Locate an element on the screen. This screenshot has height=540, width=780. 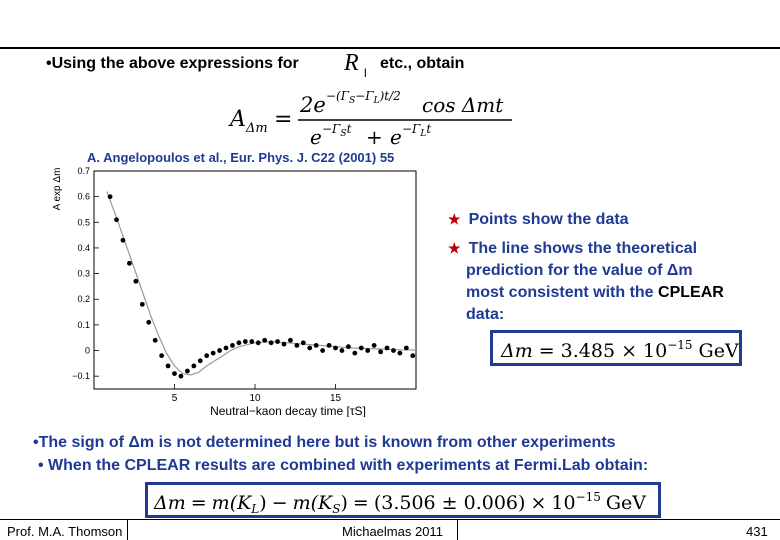
x-tick-label: 5 is located at coordinates (175, 398).